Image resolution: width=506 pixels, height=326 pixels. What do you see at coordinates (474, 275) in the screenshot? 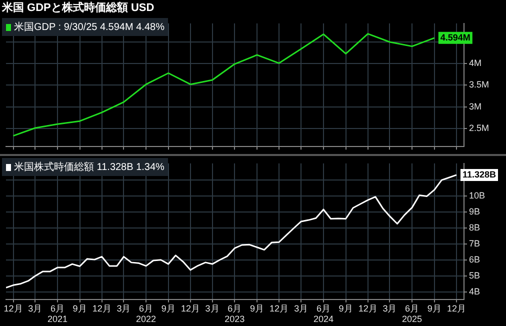
I see `y-tick-label: 5B` at bounding box center [474, 275].